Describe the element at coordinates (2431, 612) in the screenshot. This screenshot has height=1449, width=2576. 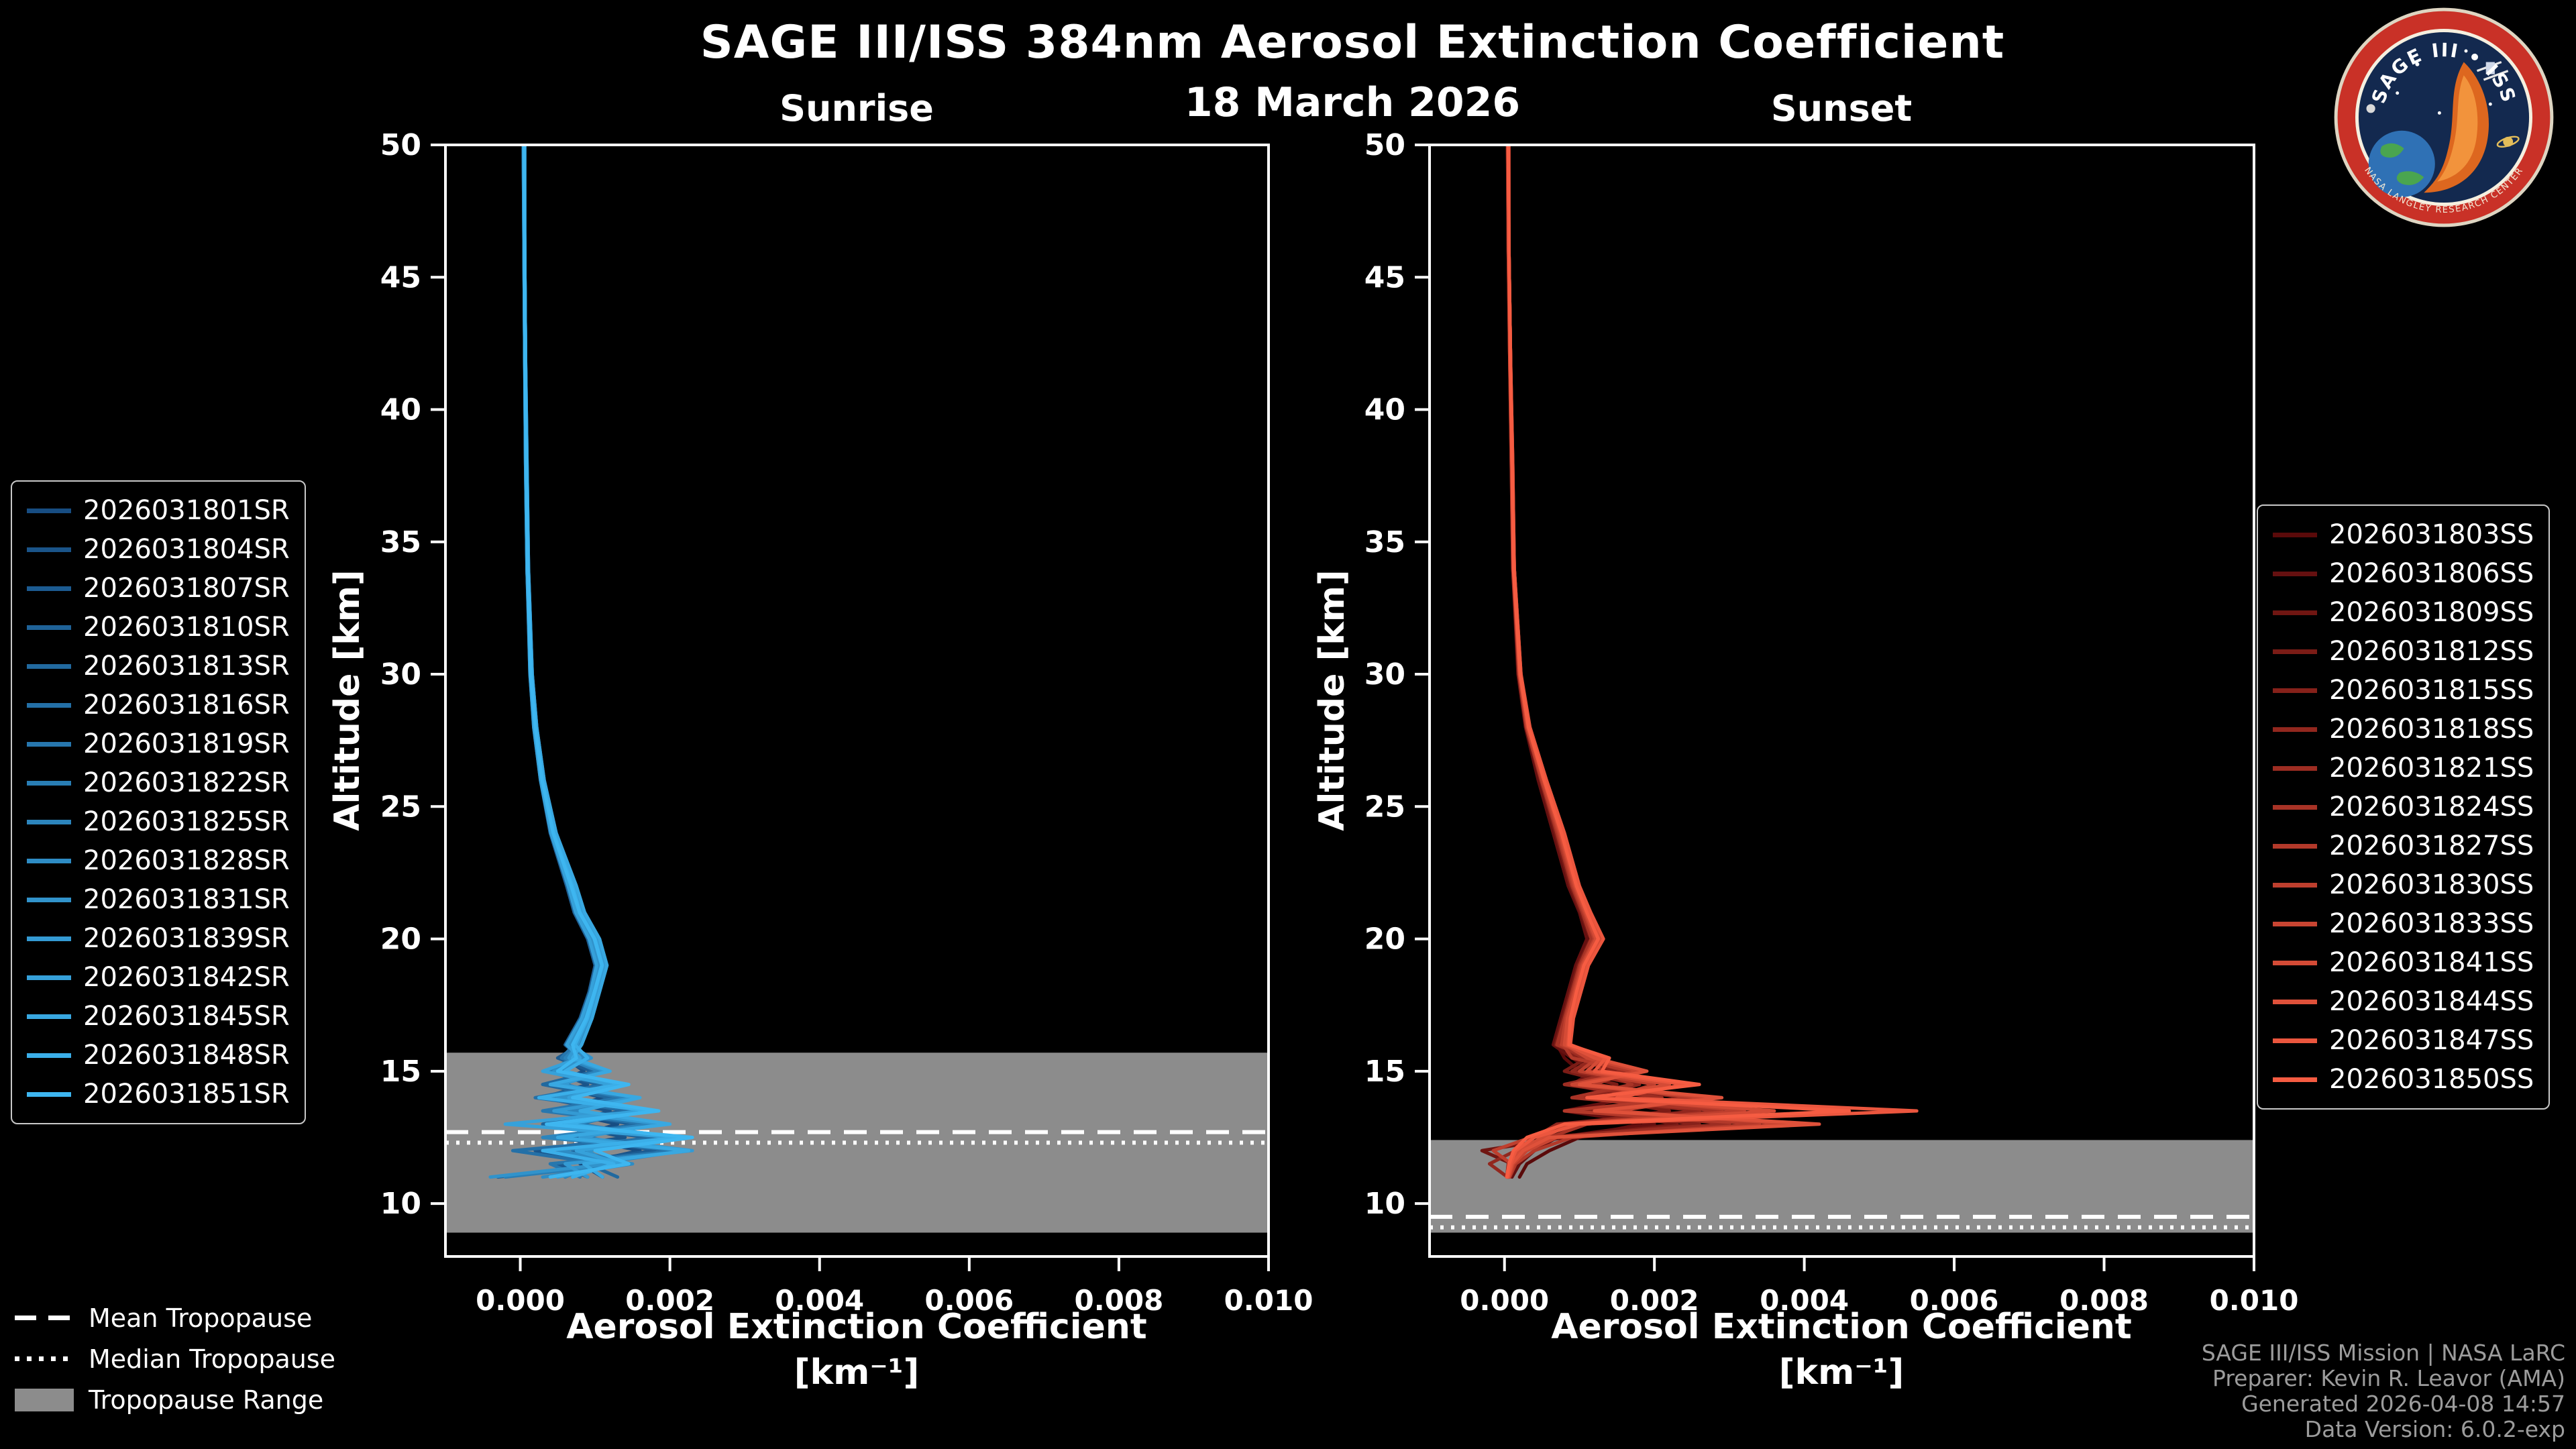
I see `legend-label: 2026031809SS` at that location.